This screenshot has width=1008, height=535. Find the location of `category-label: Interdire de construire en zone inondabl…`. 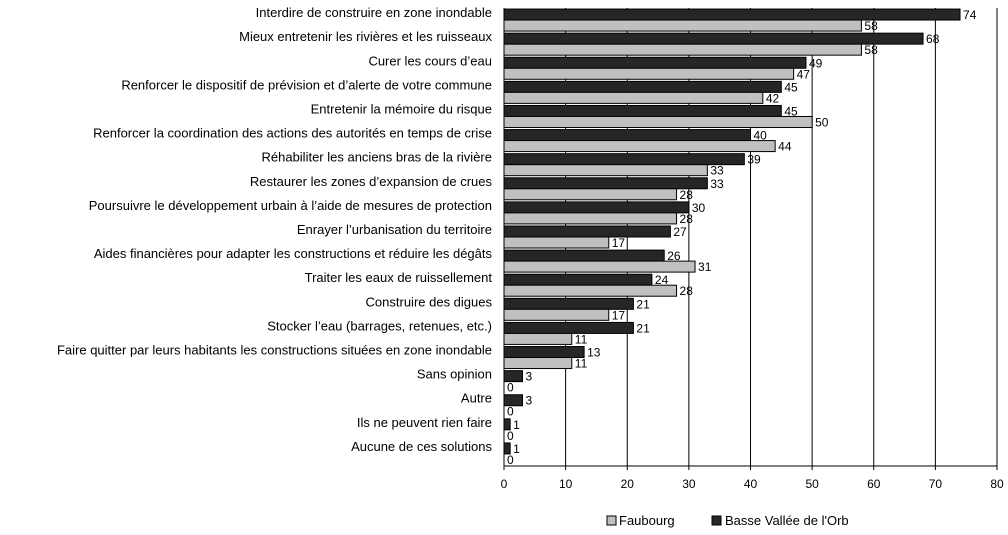

category-label: Interdire de construire en zone inondabl… is located at coordinates (374, 12).